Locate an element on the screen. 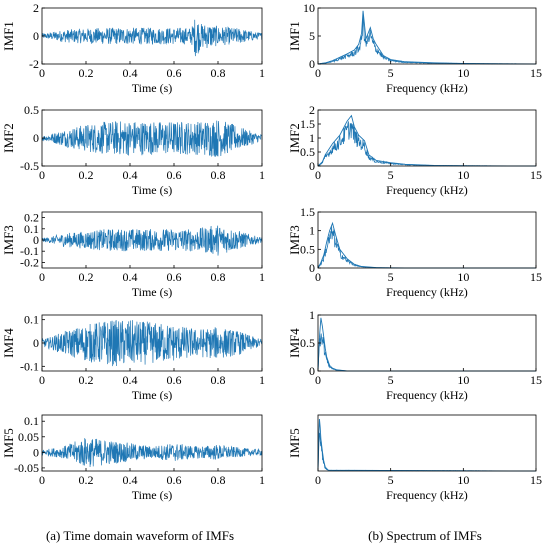 This screenshot has height=550, width=550. y-tick-label: 2 is located at coordinates (36, 8).